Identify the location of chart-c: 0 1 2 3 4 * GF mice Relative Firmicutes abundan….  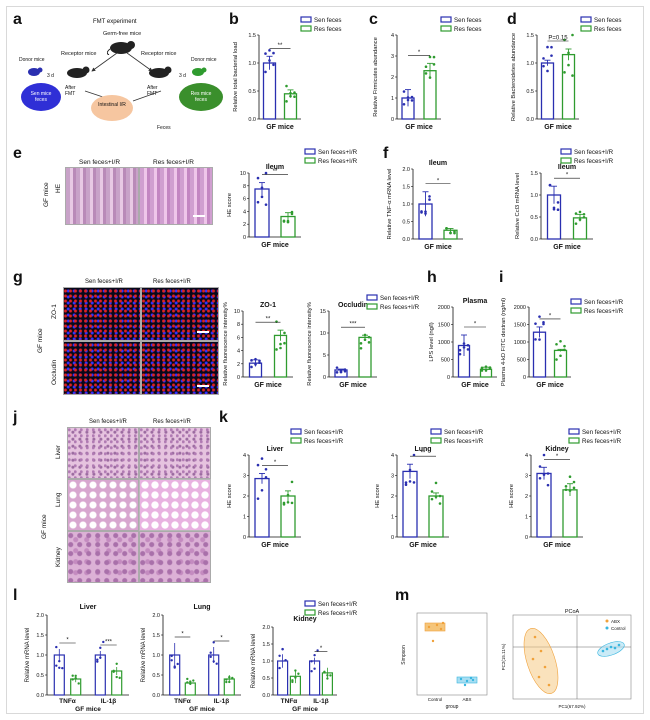
(427, 73).